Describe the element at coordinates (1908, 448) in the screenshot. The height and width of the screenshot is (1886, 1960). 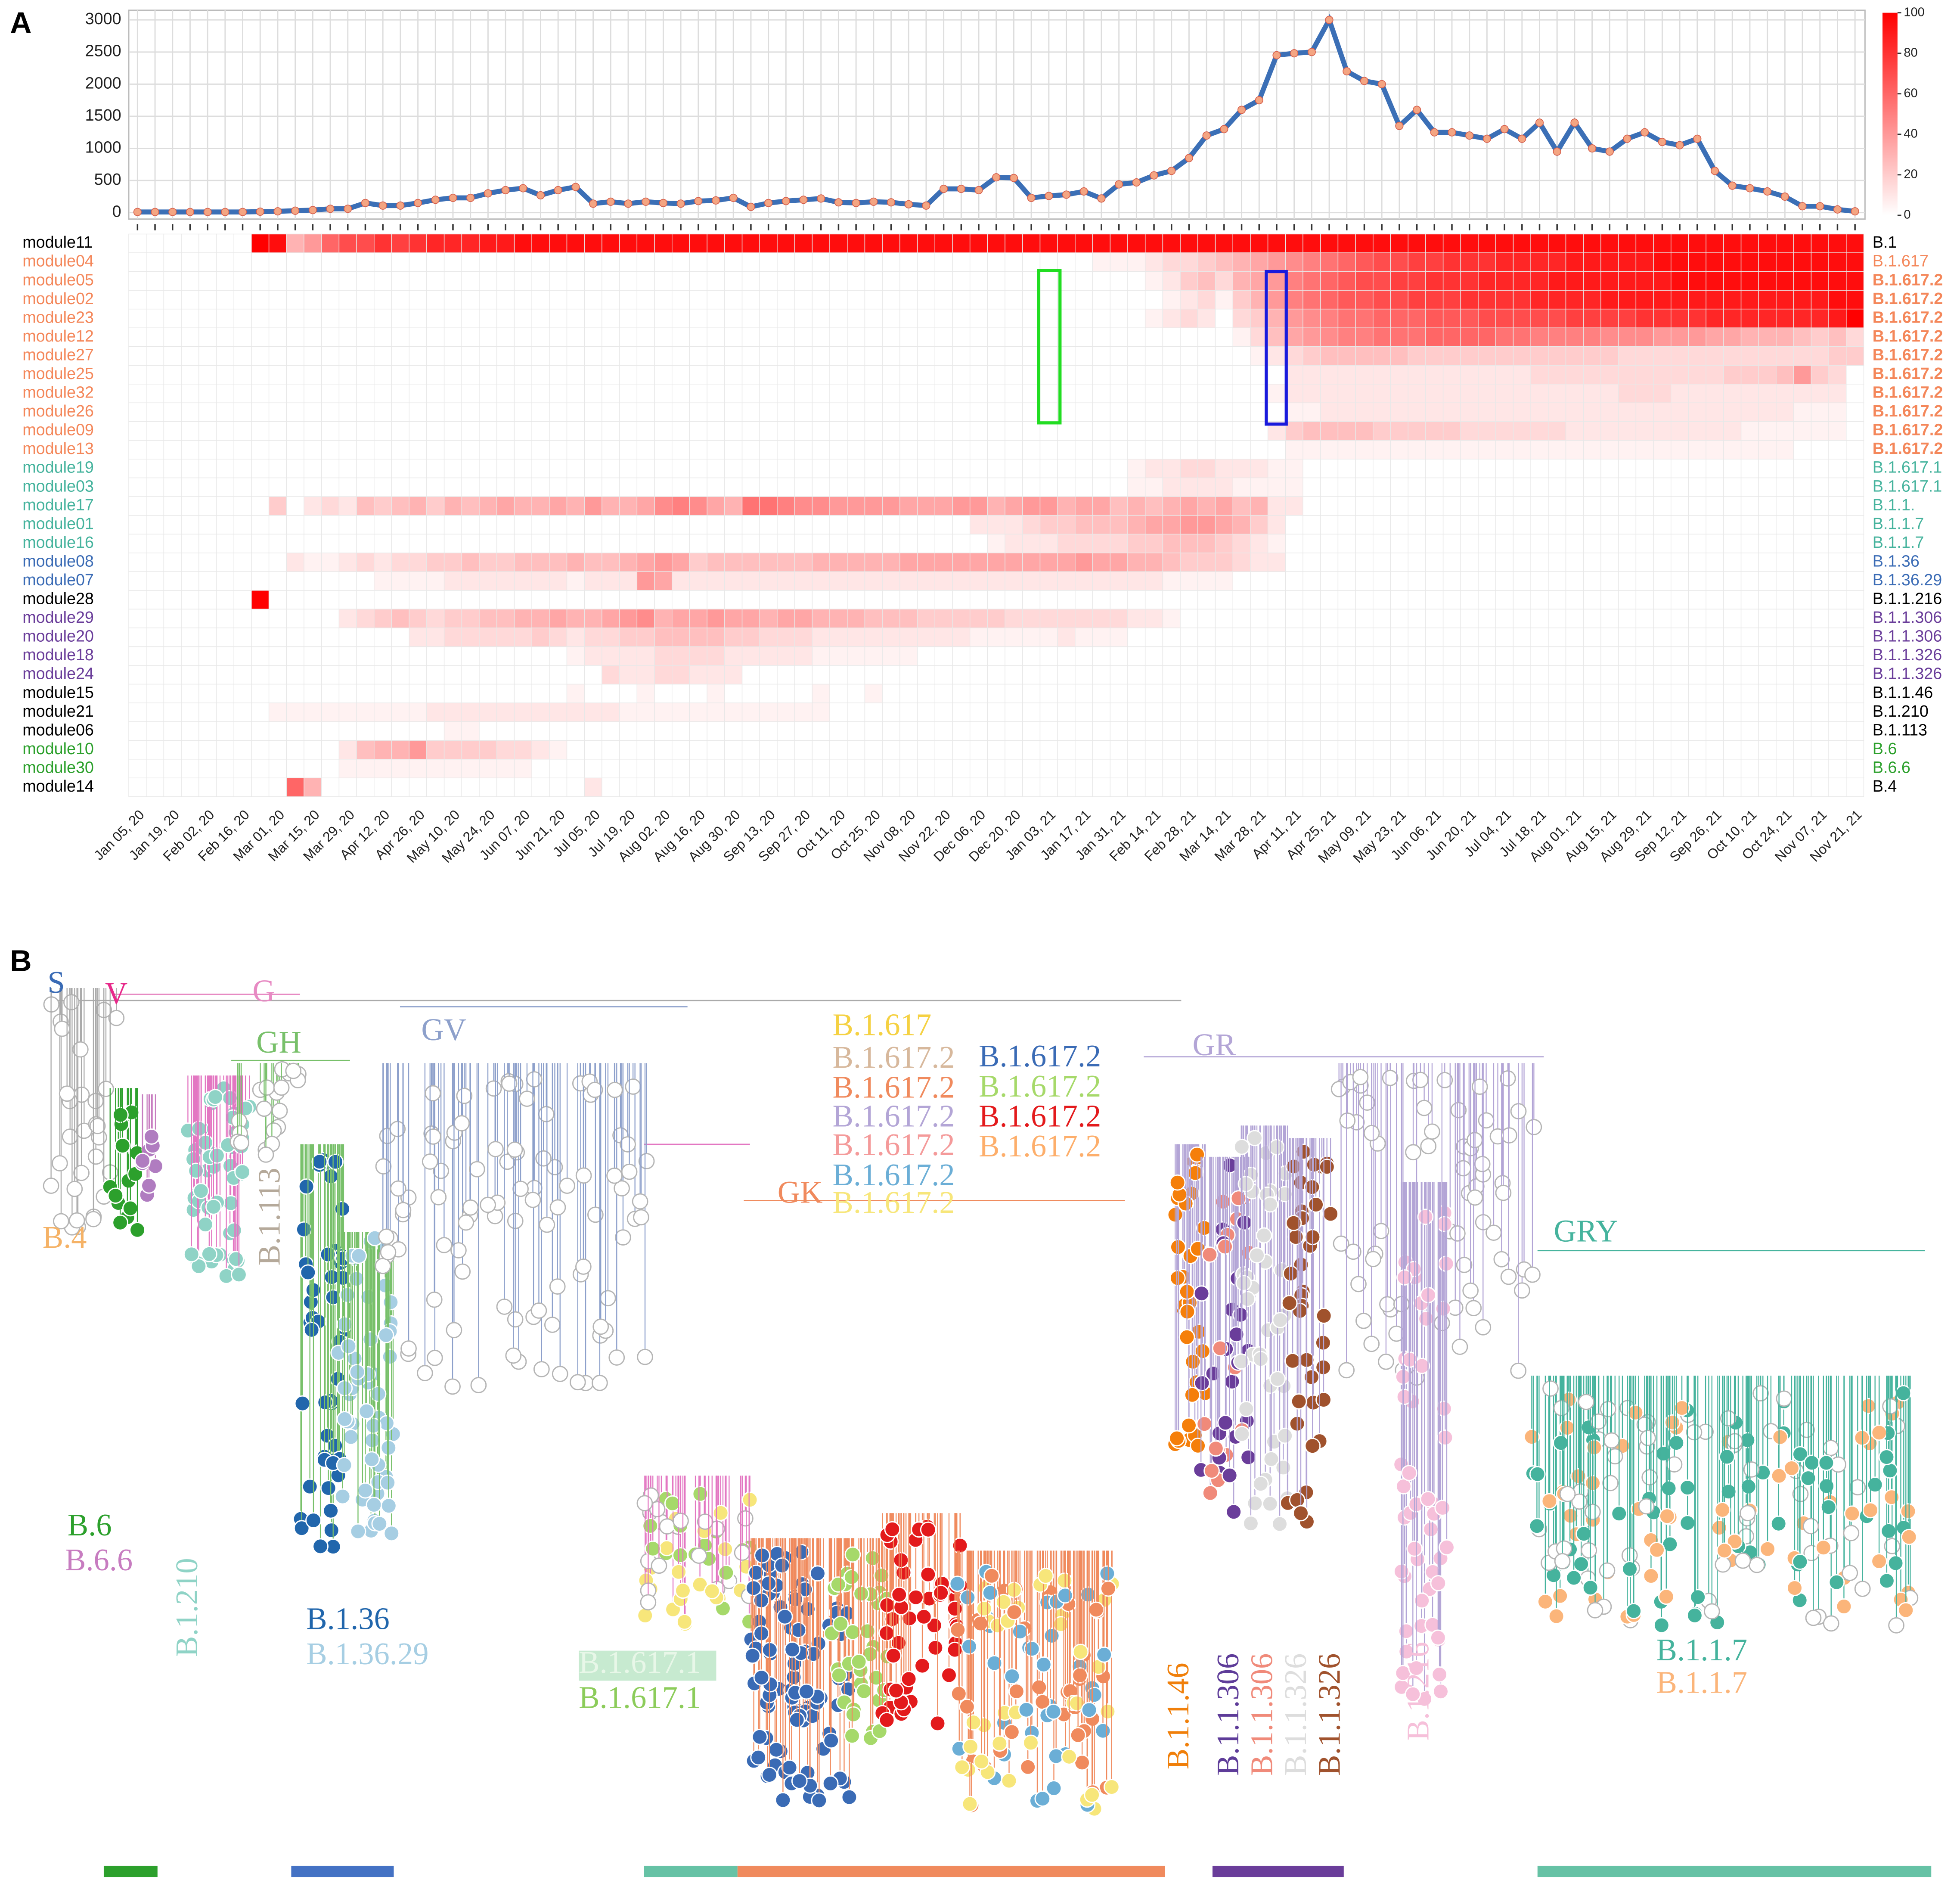
I see `lineage-label: B.1.617.2` at that location.